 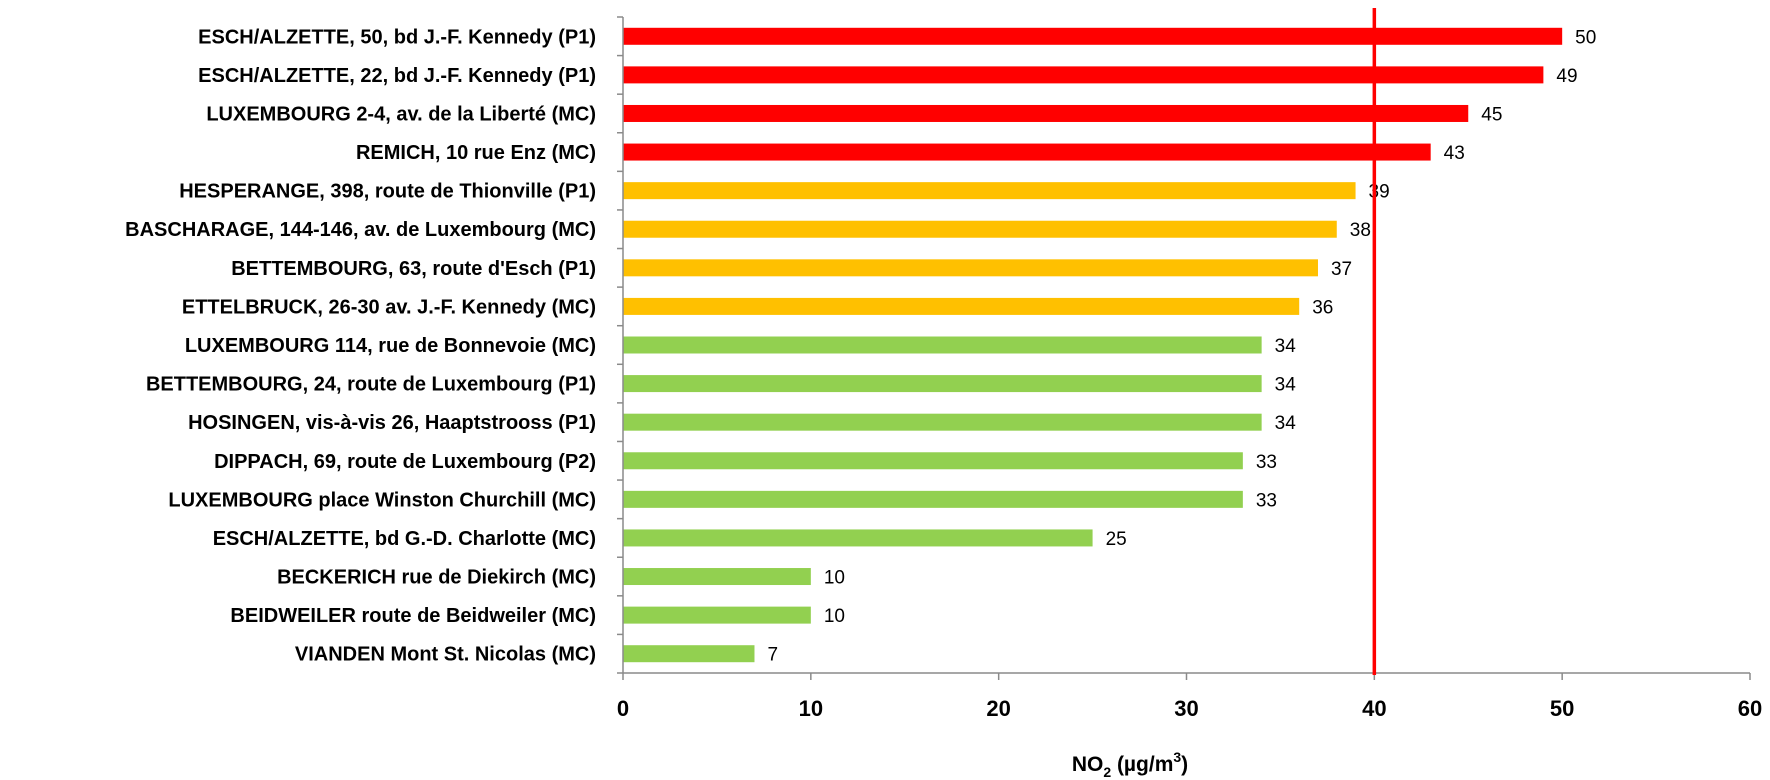 I want to click on x-axis-title-subscript: 2, so click(x=1107, y=772).